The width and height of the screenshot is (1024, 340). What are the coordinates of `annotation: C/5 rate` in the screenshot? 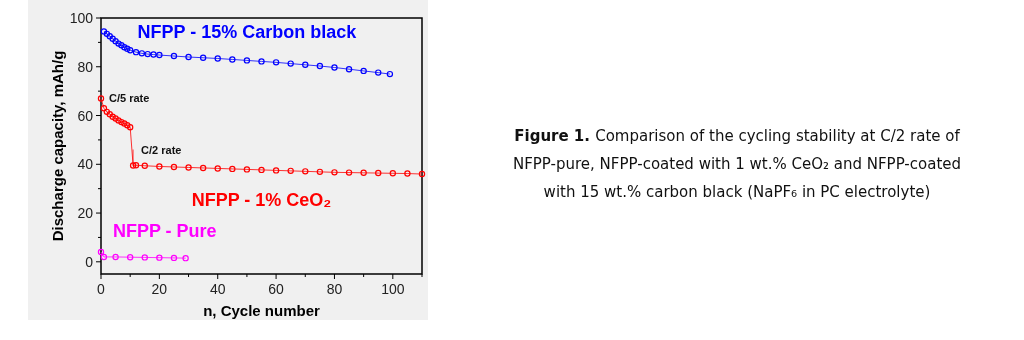 It's located at (129, 98).